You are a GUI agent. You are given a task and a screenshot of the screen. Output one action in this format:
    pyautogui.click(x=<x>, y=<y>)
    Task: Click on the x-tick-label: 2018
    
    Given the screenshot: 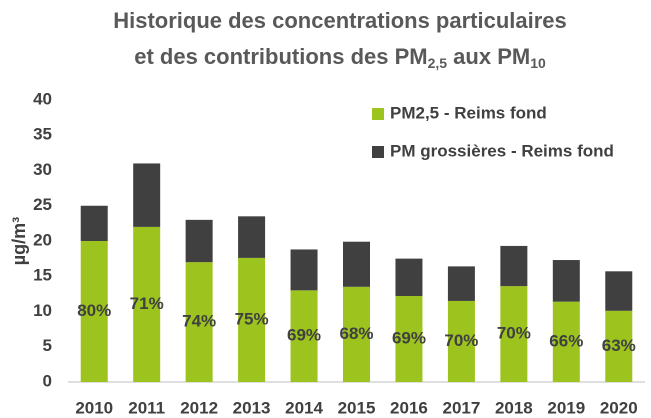 What is the action you would take?
    pyautogui.click(x=514, y=407)
    